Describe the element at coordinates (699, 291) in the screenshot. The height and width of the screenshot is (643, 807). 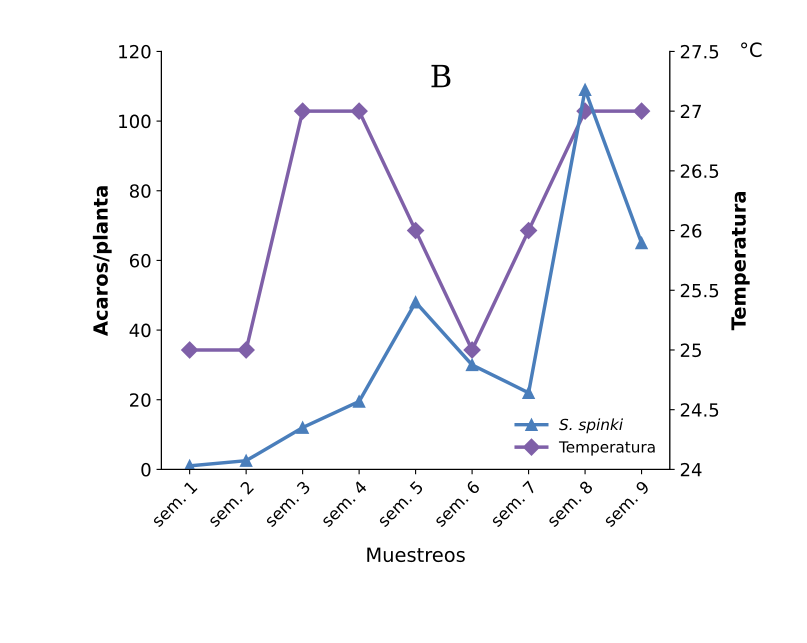
I see `y2-tick-label: 25.5` at that location.